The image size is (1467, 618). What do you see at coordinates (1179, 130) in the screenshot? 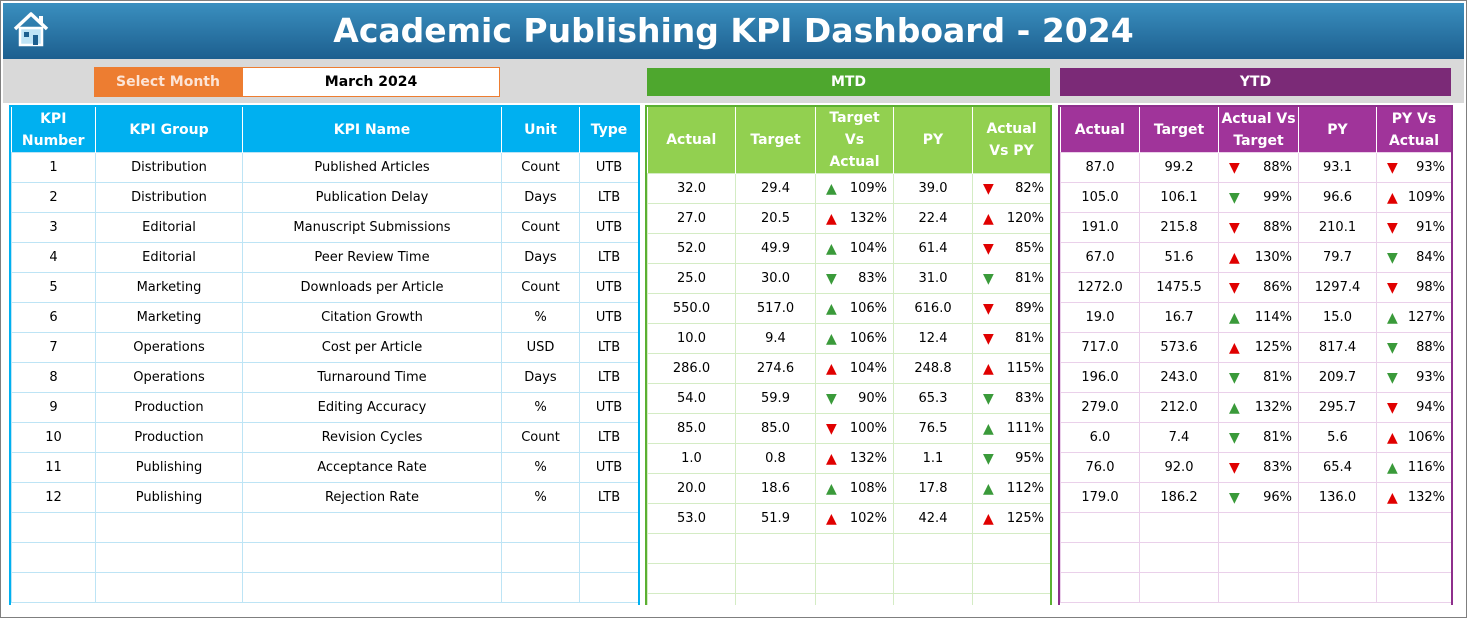
I see `column-header: Target` at bounding box center [1179, 130].